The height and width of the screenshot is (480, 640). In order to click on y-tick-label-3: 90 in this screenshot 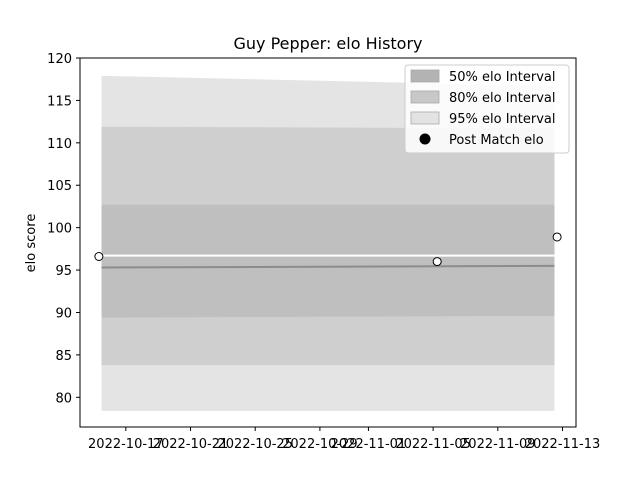, I will do `click(63, 313)`.